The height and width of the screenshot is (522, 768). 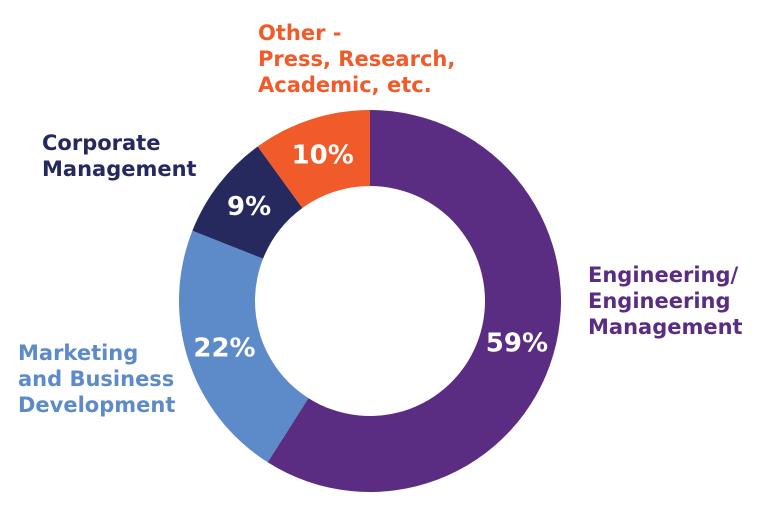 What do you see at coordinates (323, 155) in the screenshot?
I see `value-label-other: 10%` at bounding box center [323, 155].